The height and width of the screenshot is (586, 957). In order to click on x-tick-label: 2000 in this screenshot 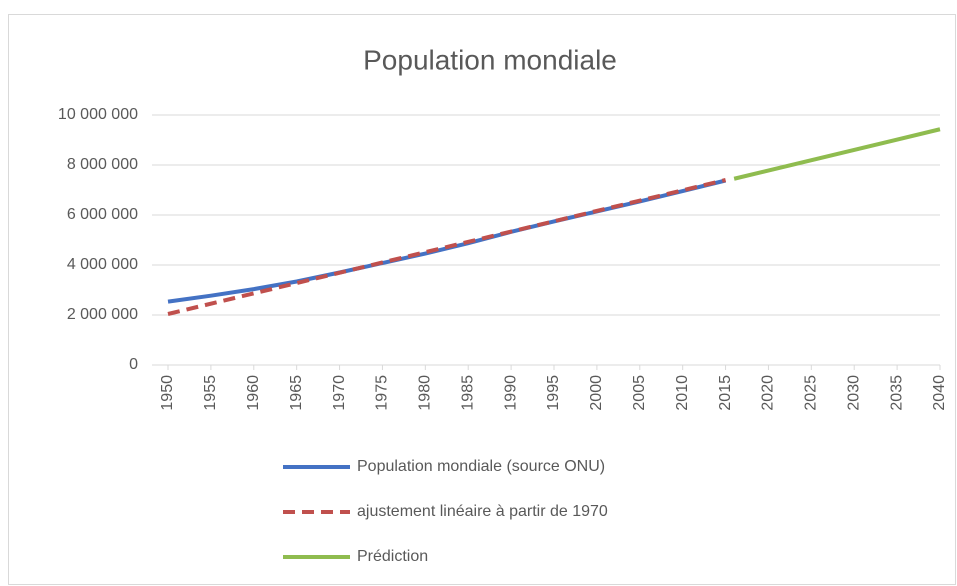, I will do `click(596, 393)`.